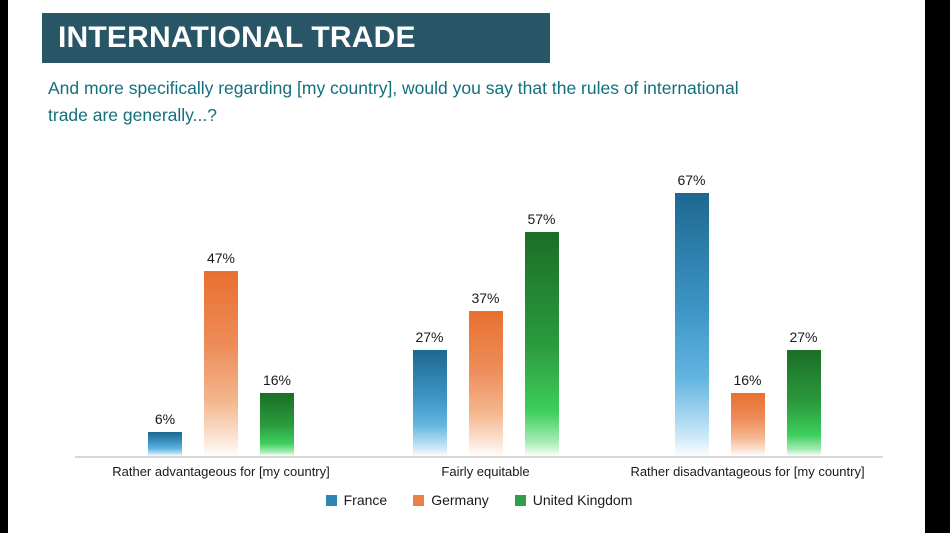 The width and height of the screenshot is (950, 533). What do you see at coordinates (221, 471) in the screenshot?
I see `category-label: Rather advantageous for [my country]` at bounding box center [221, 471].